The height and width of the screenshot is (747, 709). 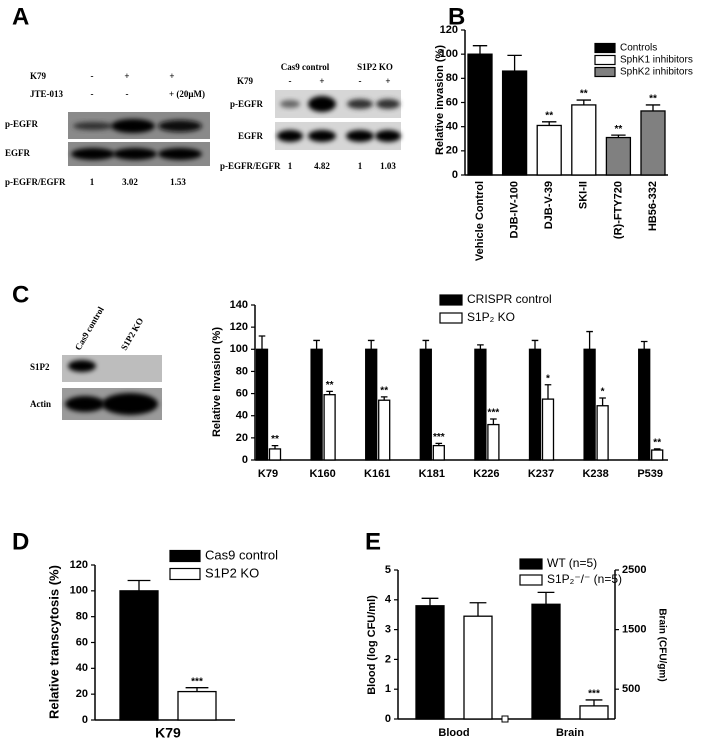 What do you see at coordinates (549, 205) in the screenshot?
I see `x-tick-label: DJB-V-39` at bounding box center [549, 205].